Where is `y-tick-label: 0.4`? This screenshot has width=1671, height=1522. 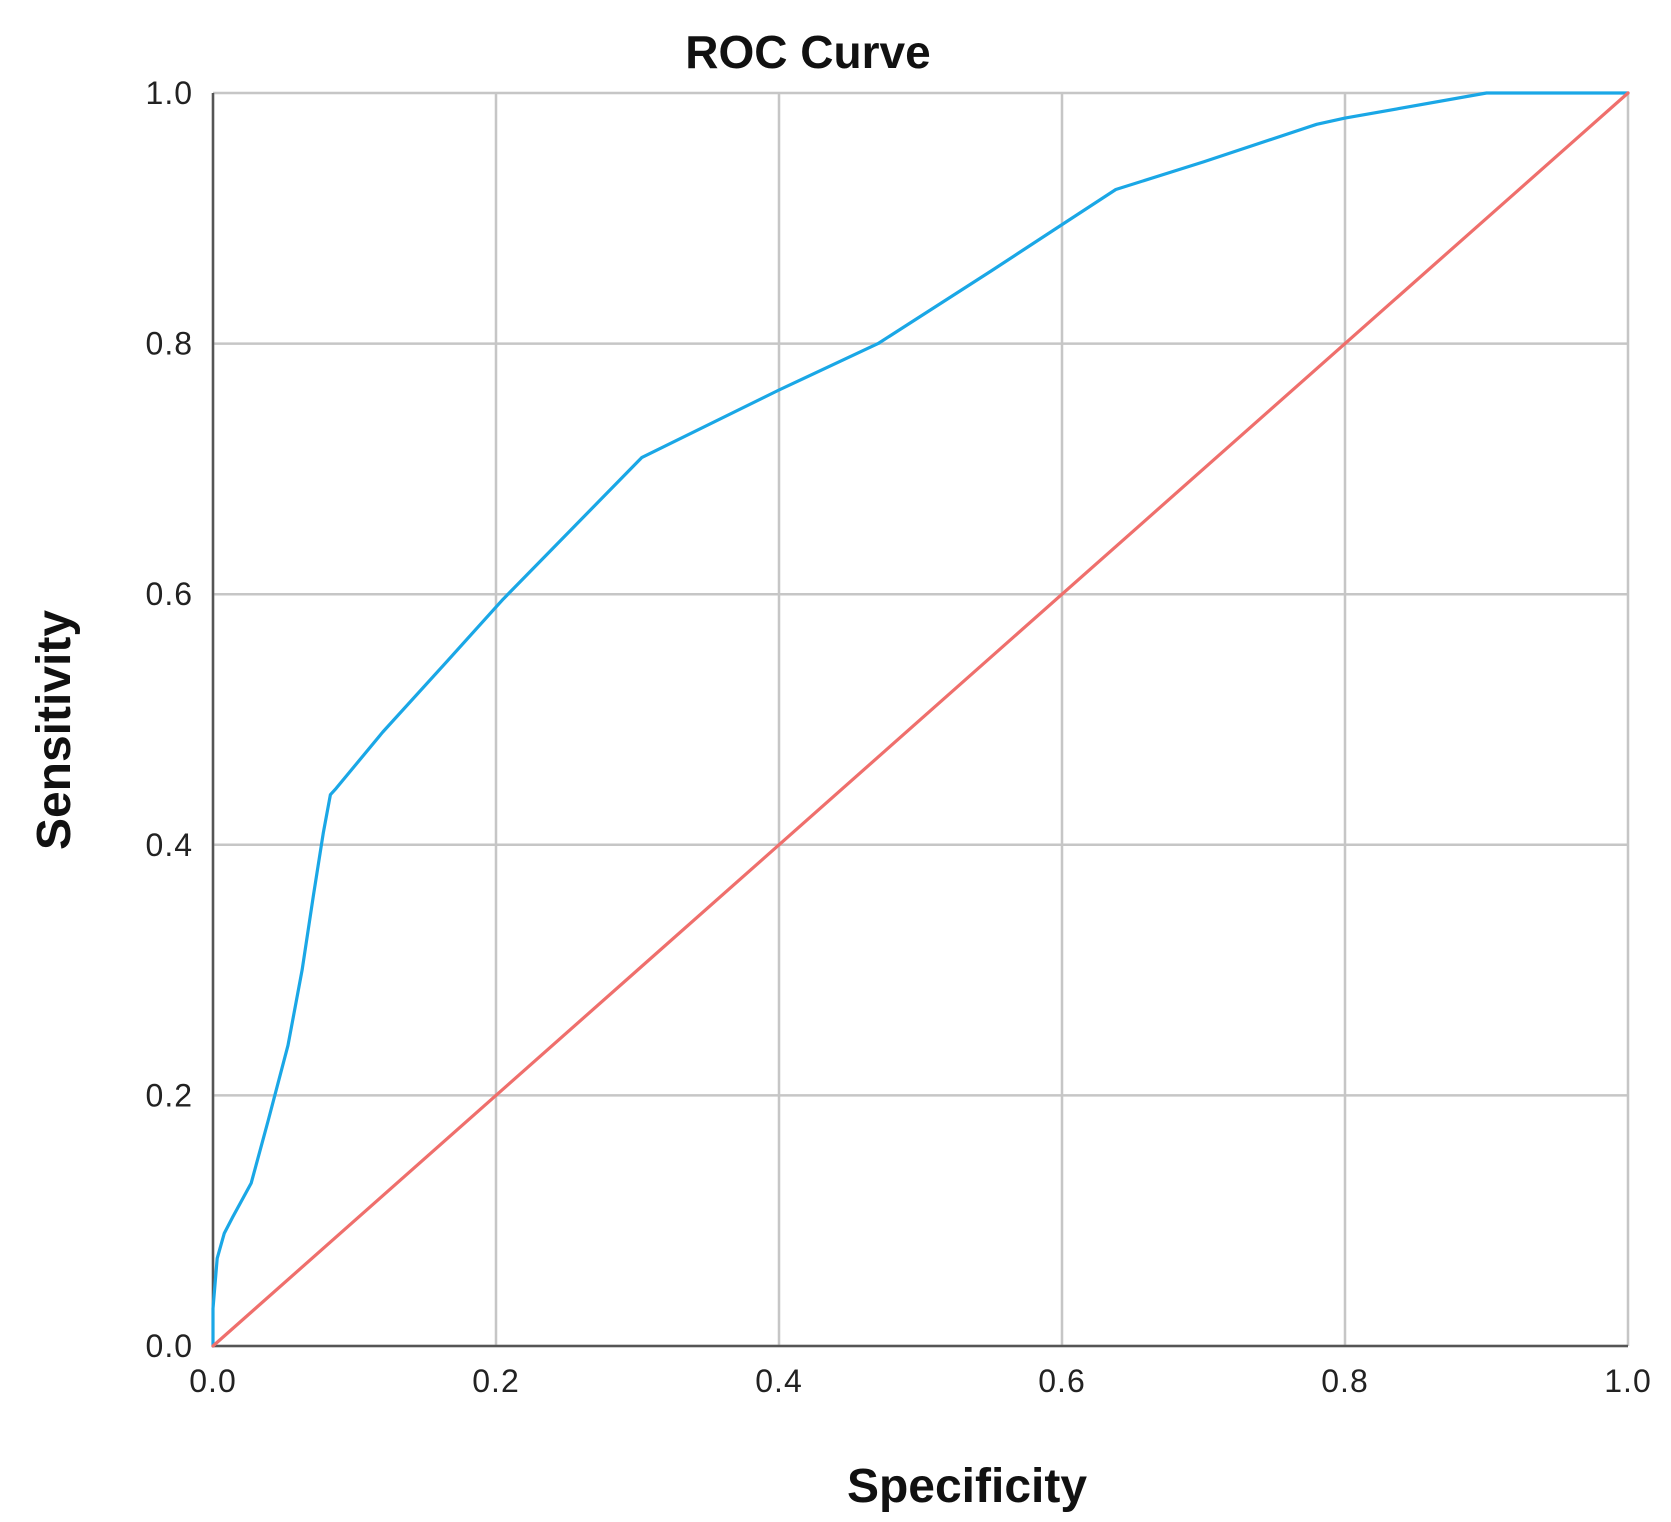 y-tick-label: 0.4 is located at coordinates (169, 845).